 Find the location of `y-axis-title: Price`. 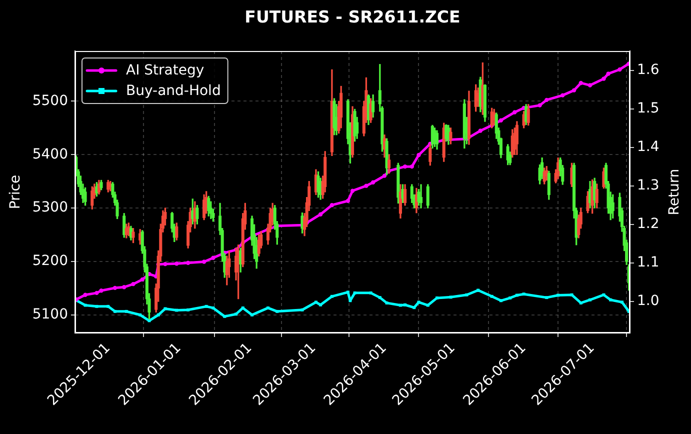

y-axis-title: Price is located at coordinates (16, 192).